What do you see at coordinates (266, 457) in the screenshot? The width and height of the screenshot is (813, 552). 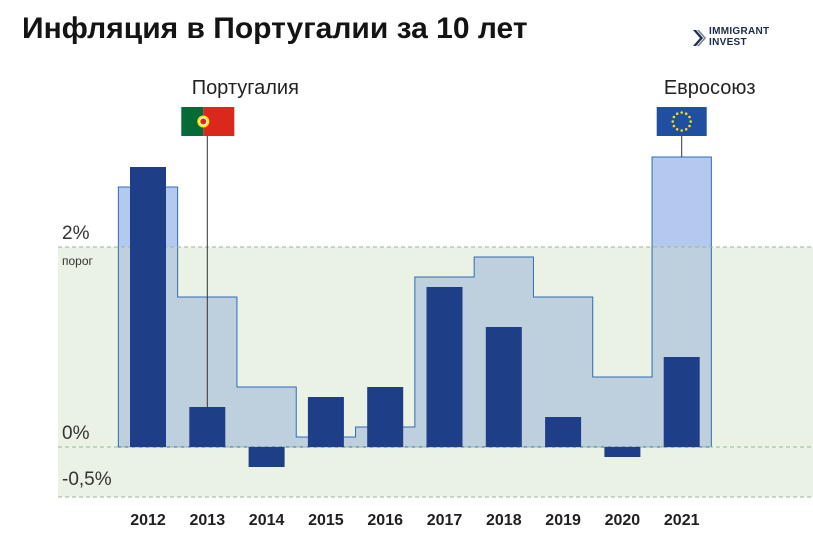 I see `bar-portugal-2014` at bounding box center [266, 457].